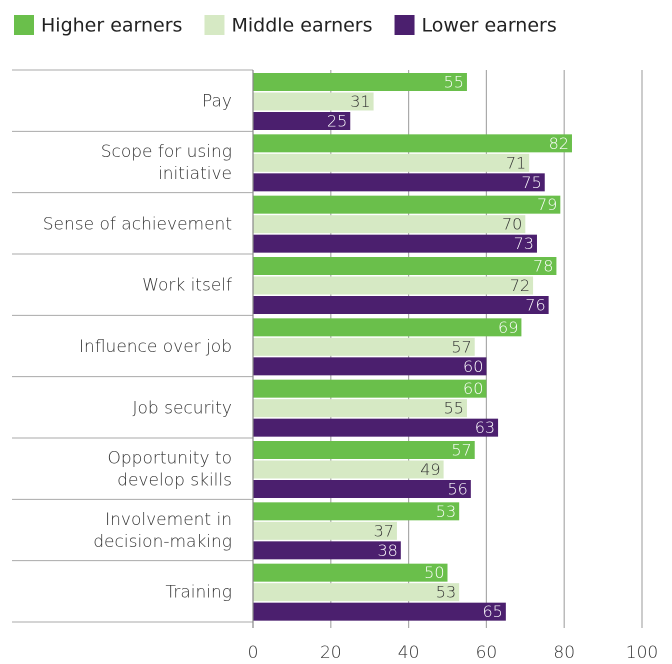 This screenshot has height=664, width=672. Describe the element at coordinates (430, 469) in the screenshot. I see `value-label: 49` at that location.